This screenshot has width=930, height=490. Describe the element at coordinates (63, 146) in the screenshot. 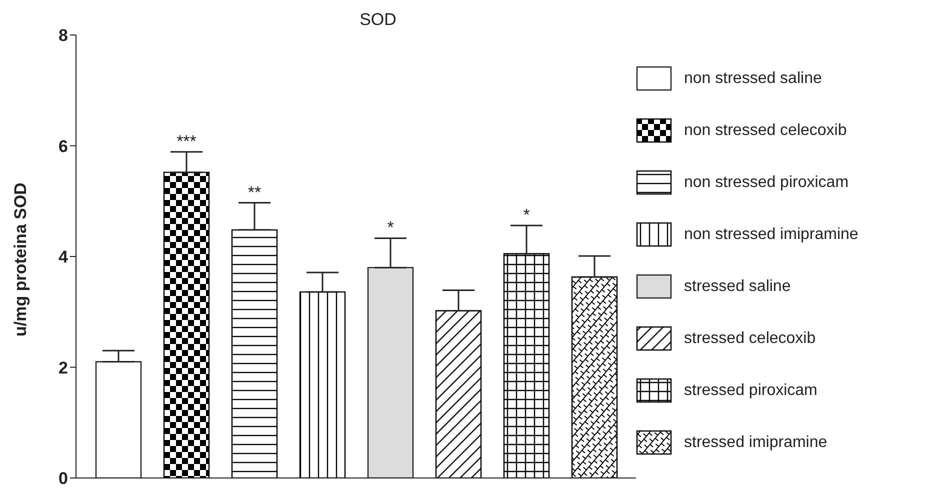

I see `y-tick-label: 6` at that location.